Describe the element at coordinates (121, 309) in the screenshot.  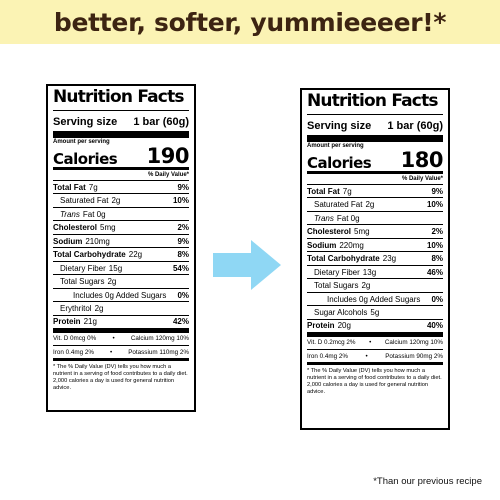
I see `nutrient-row-erythritol: Erythritol 2g` at that location.